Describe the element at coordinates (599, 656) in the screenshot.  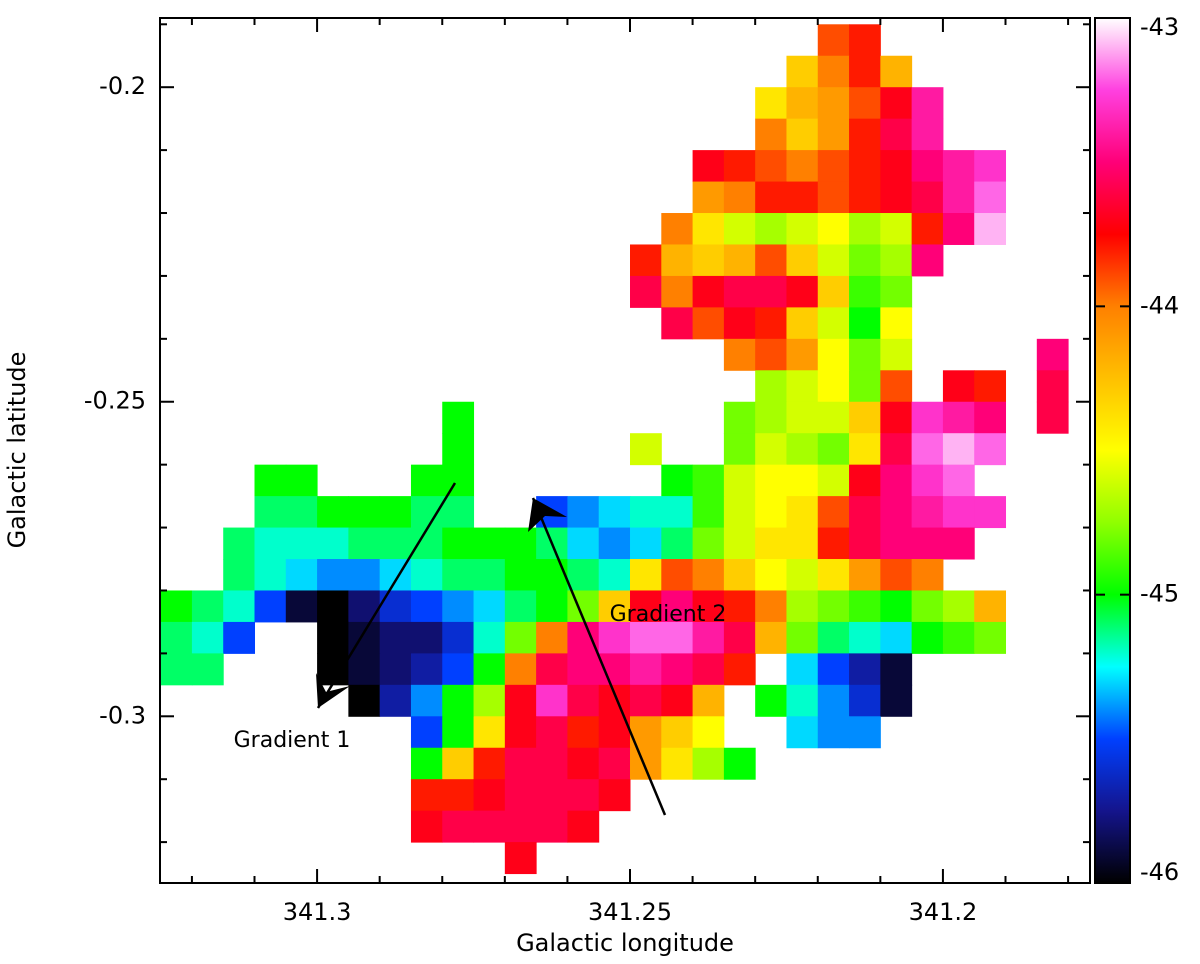
I see `gradient-2-arrow` at that location.